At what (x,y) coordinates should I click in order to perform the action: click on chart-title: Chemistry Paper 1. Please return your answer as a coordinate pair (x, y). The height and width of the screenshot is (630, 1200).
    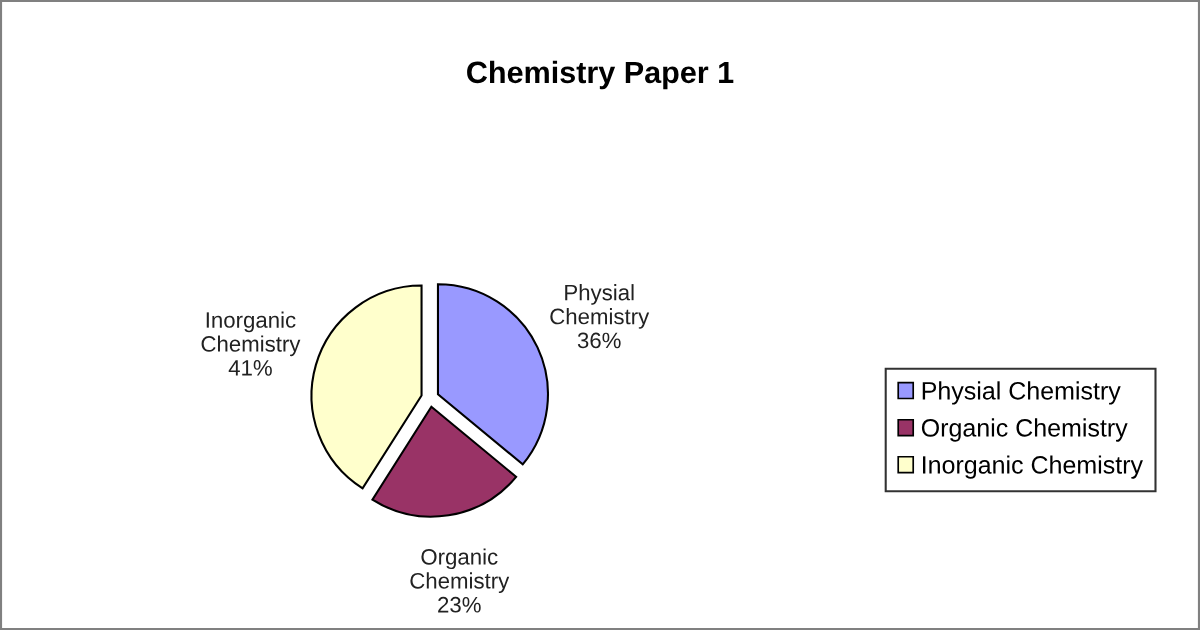
    Looking at the image, I should click on (600, 75).